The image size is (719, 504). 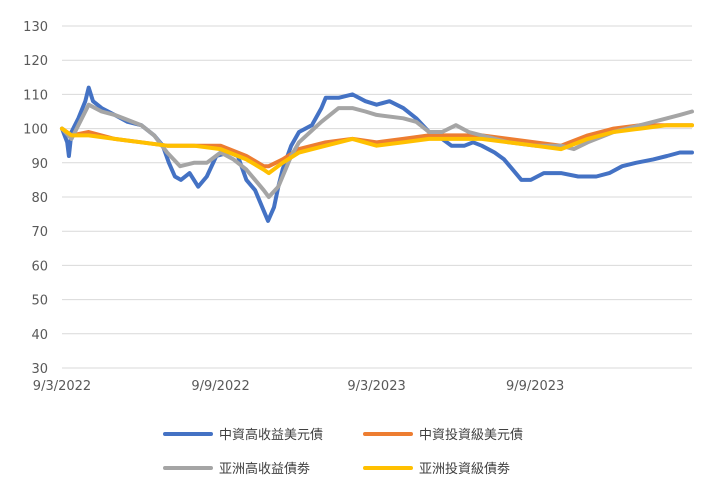 What do you see at coordinates (39, 198) in the screenshot?
I see `y-tick-label: 80` at bounding box center [39, 198].